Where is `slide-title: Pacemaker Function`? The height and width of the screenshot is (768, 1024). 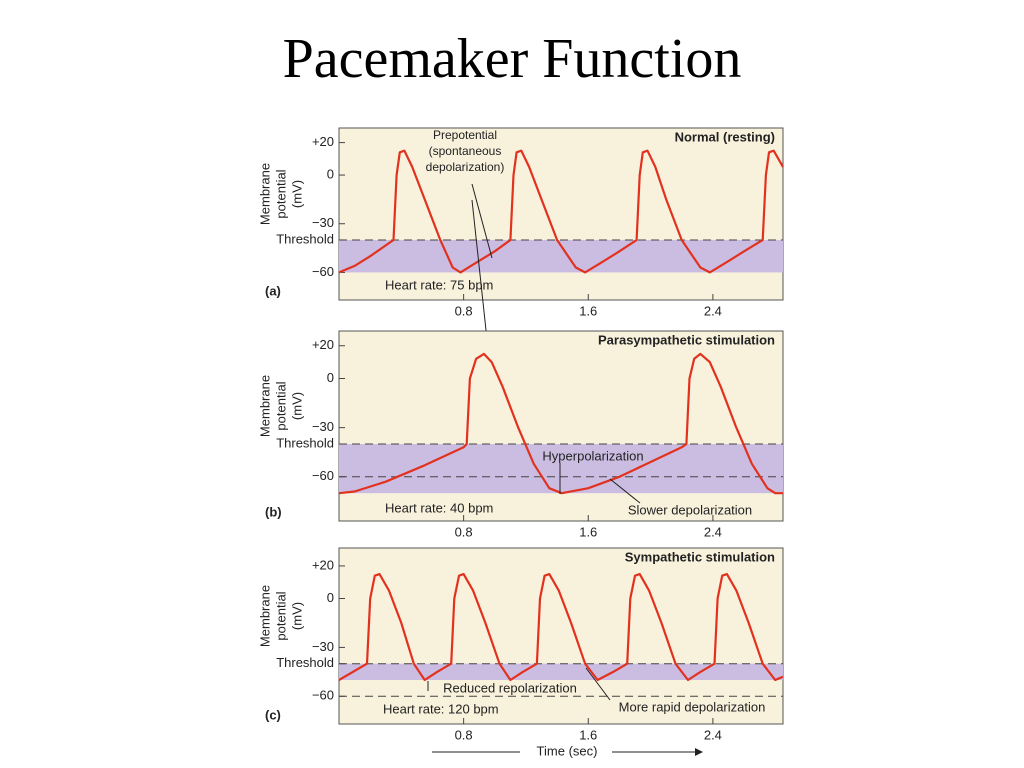
slide-title: Pacemaker Function is located at coordinates (512, 59).